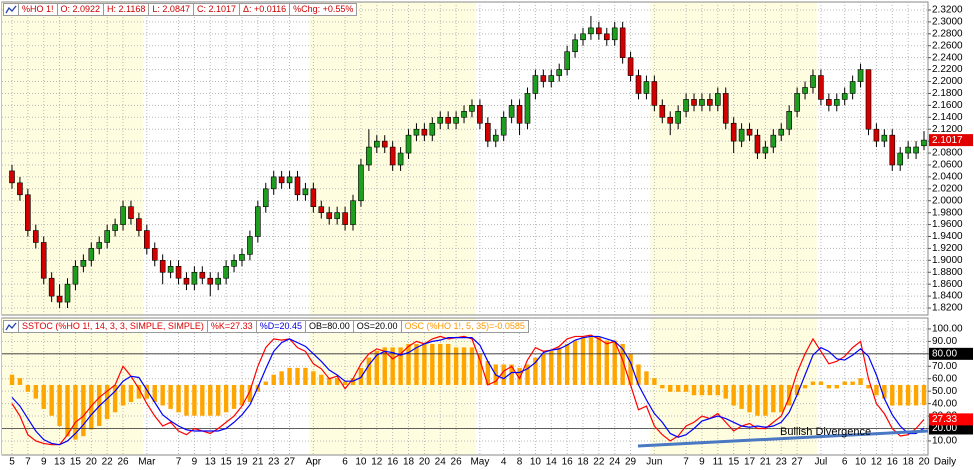 Image resolution: width=974 pixels, height=470 pixels. What do you see at coordinates (821, 462) in the screenshot?
I see `x-tick-label: Jul` at bounding box center [821, 462].